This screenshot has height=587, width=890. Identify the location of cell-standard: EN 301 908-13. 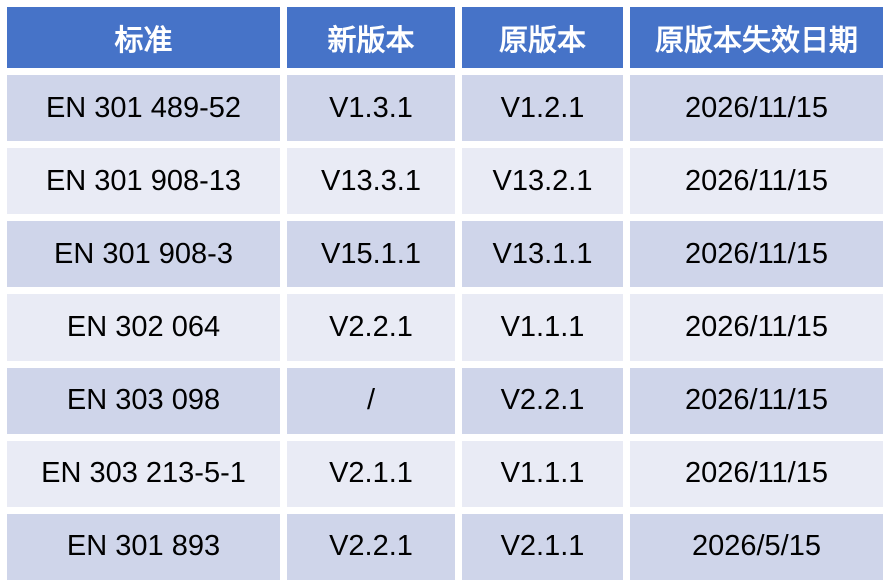
(143, 181).